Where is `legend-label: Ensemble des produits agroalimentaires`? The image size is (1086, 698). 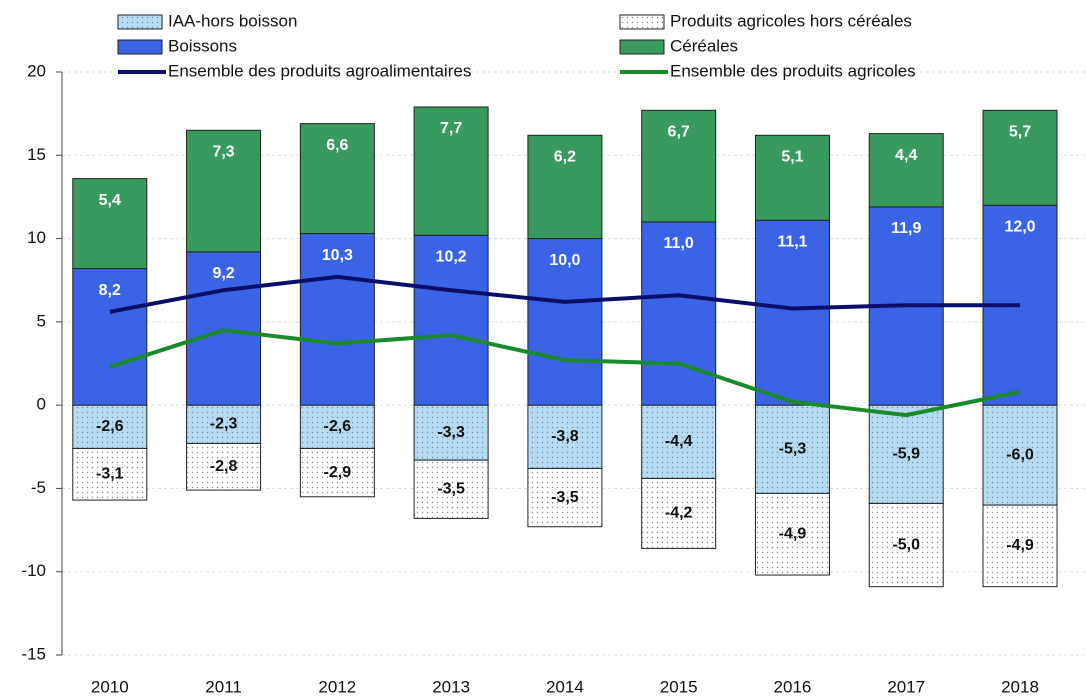
legend-label: Ensemble des produits agroalimentaires is located at coordinates (319, 70).